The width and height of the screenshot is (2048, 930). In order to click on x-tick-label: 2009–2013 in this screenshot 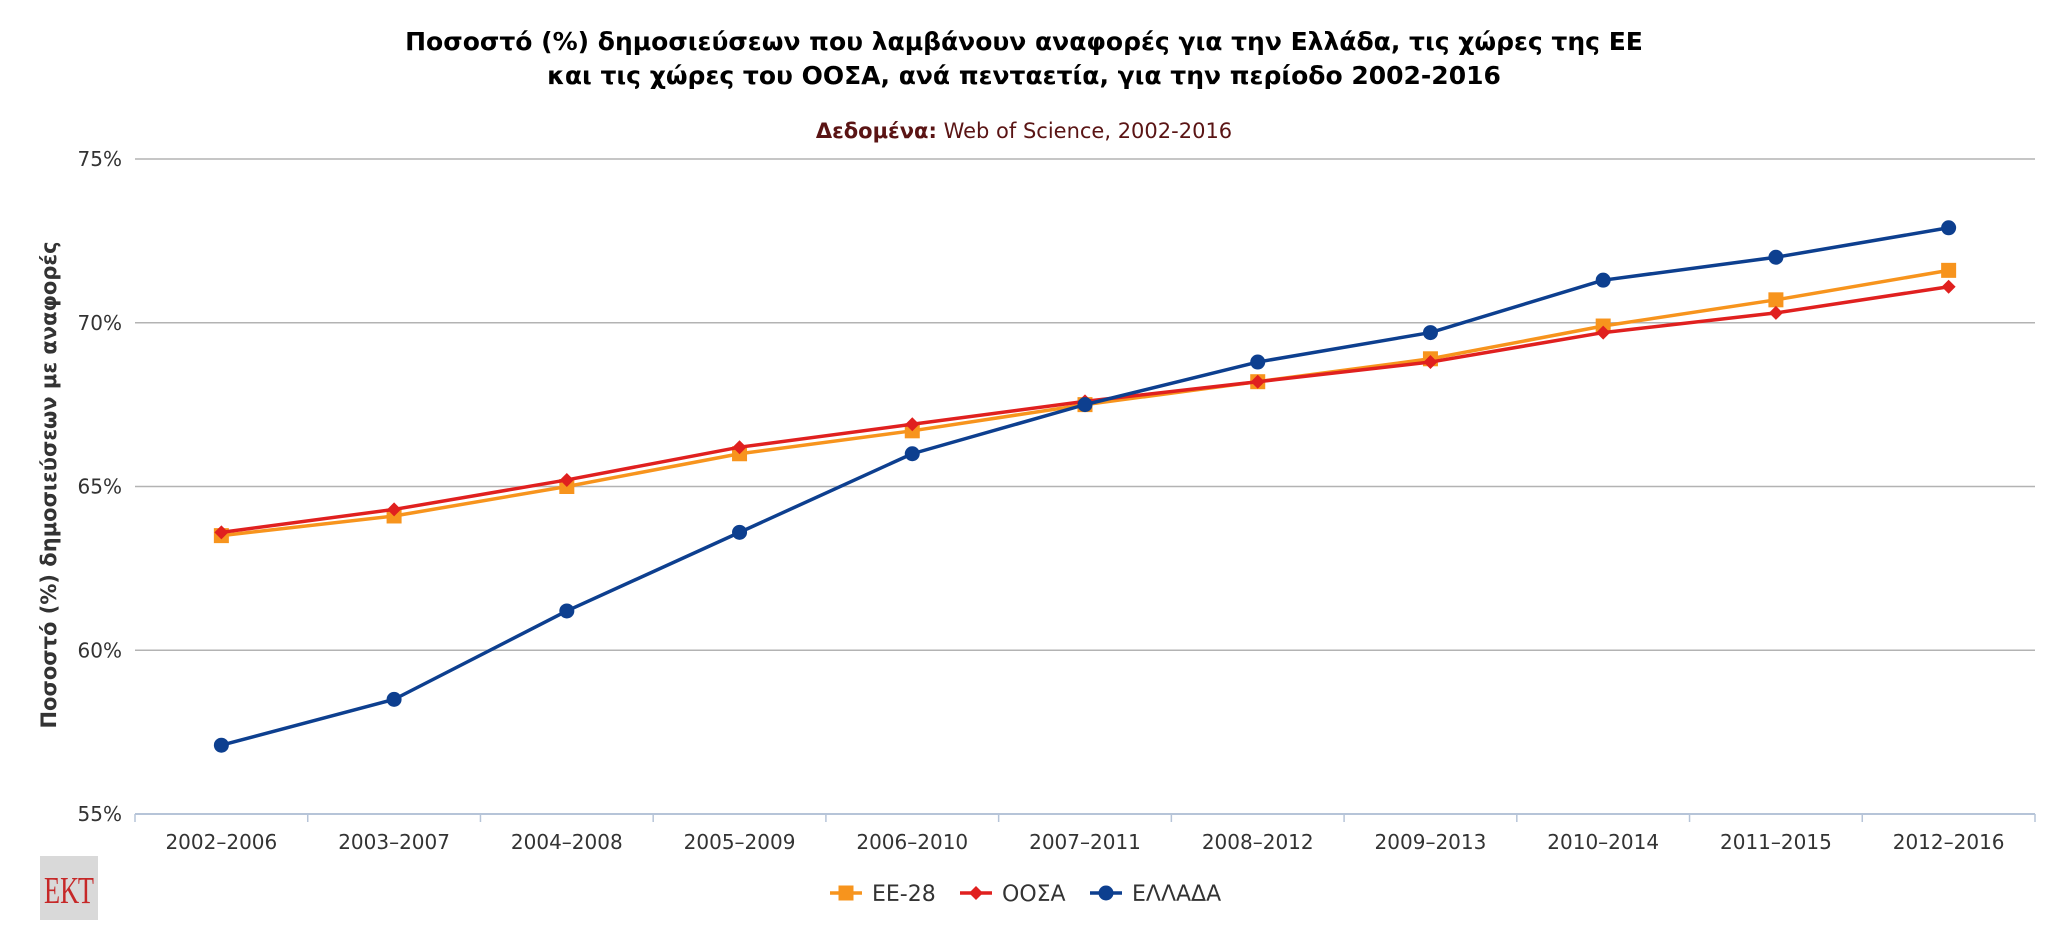, I will do `click(1431, 842)`.